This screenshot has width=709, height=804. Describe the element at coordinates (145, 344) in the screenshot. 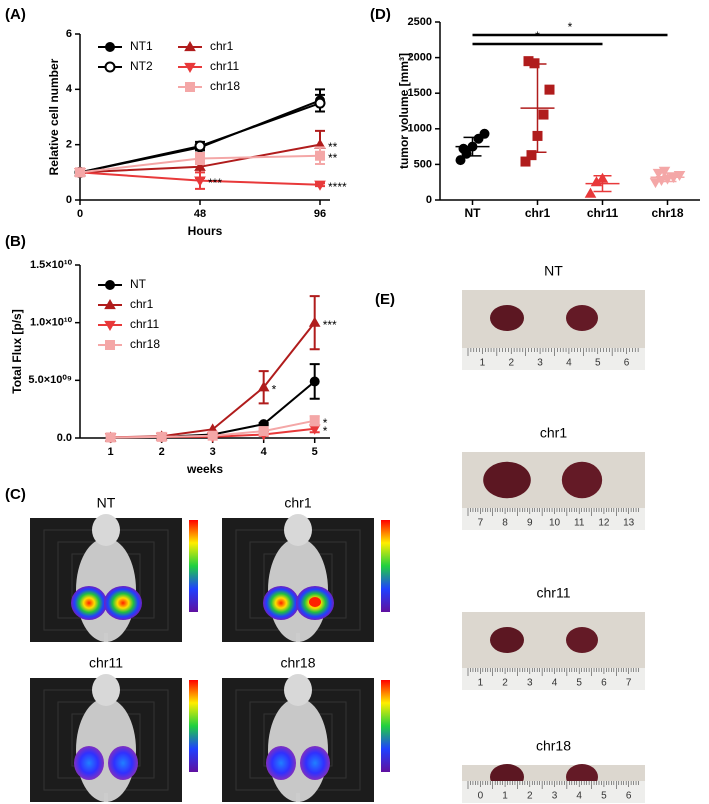

I see `legend-label: chr18` at that location.